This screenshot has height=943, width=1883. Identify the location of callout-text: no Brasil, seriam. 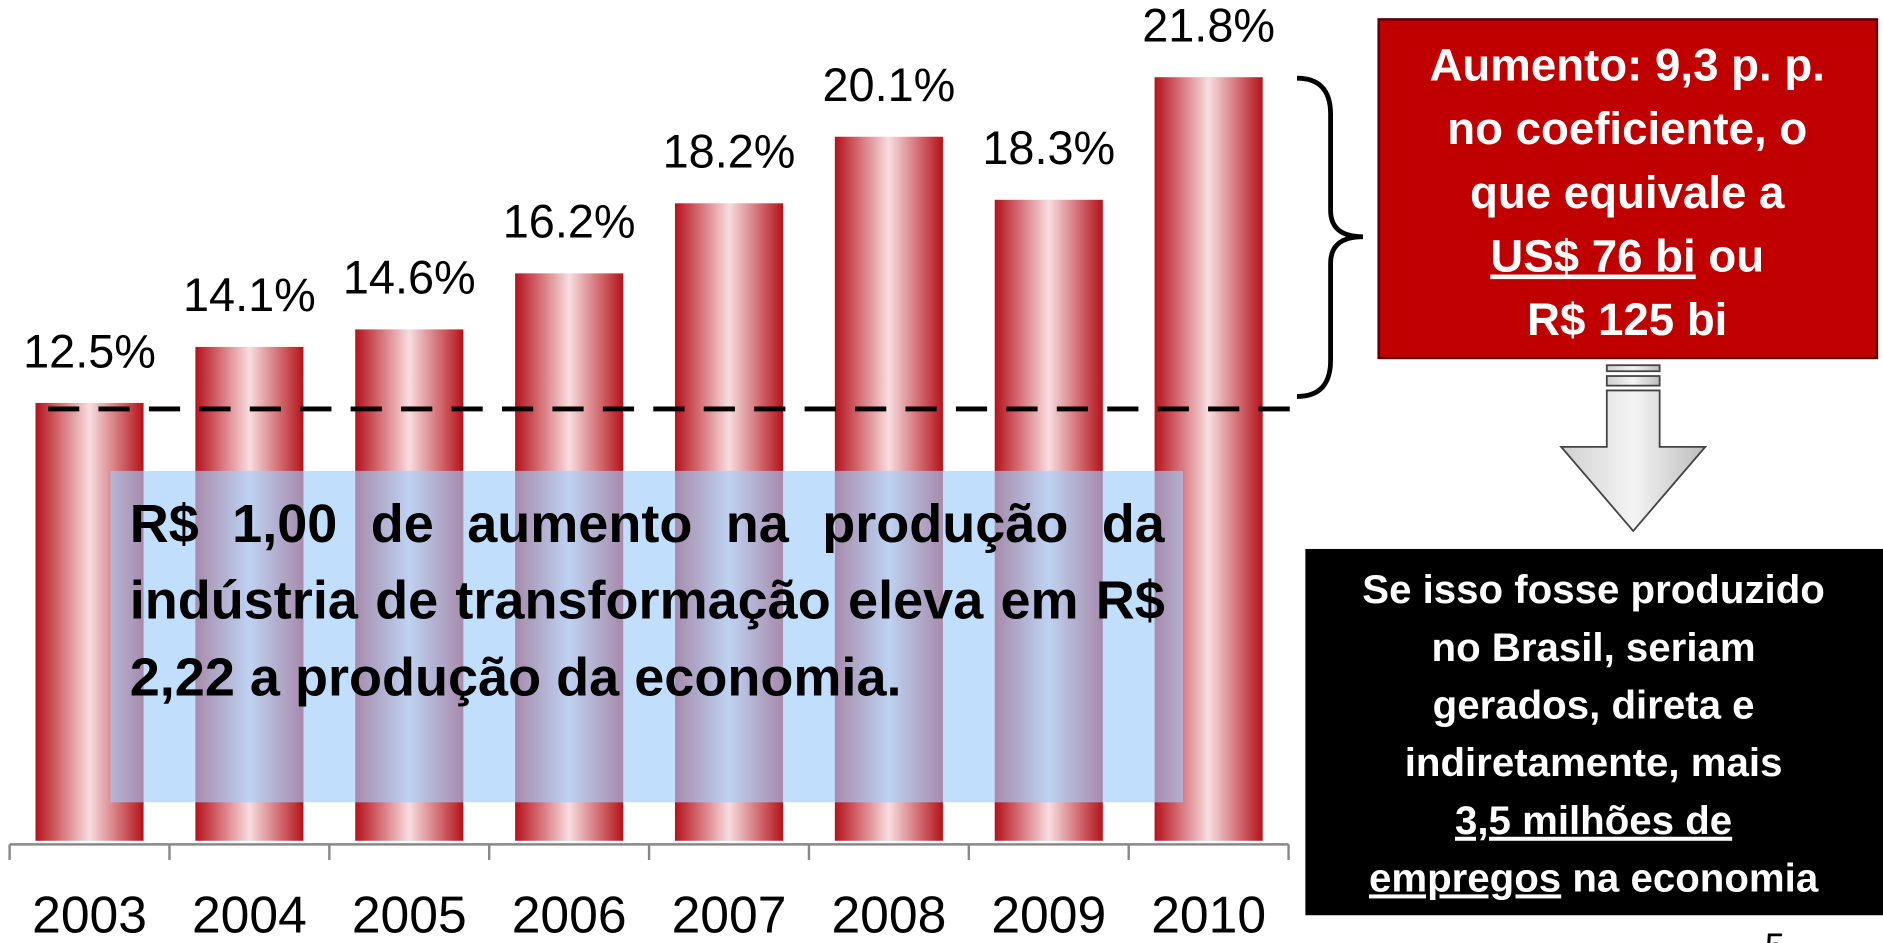
(1594, 646).